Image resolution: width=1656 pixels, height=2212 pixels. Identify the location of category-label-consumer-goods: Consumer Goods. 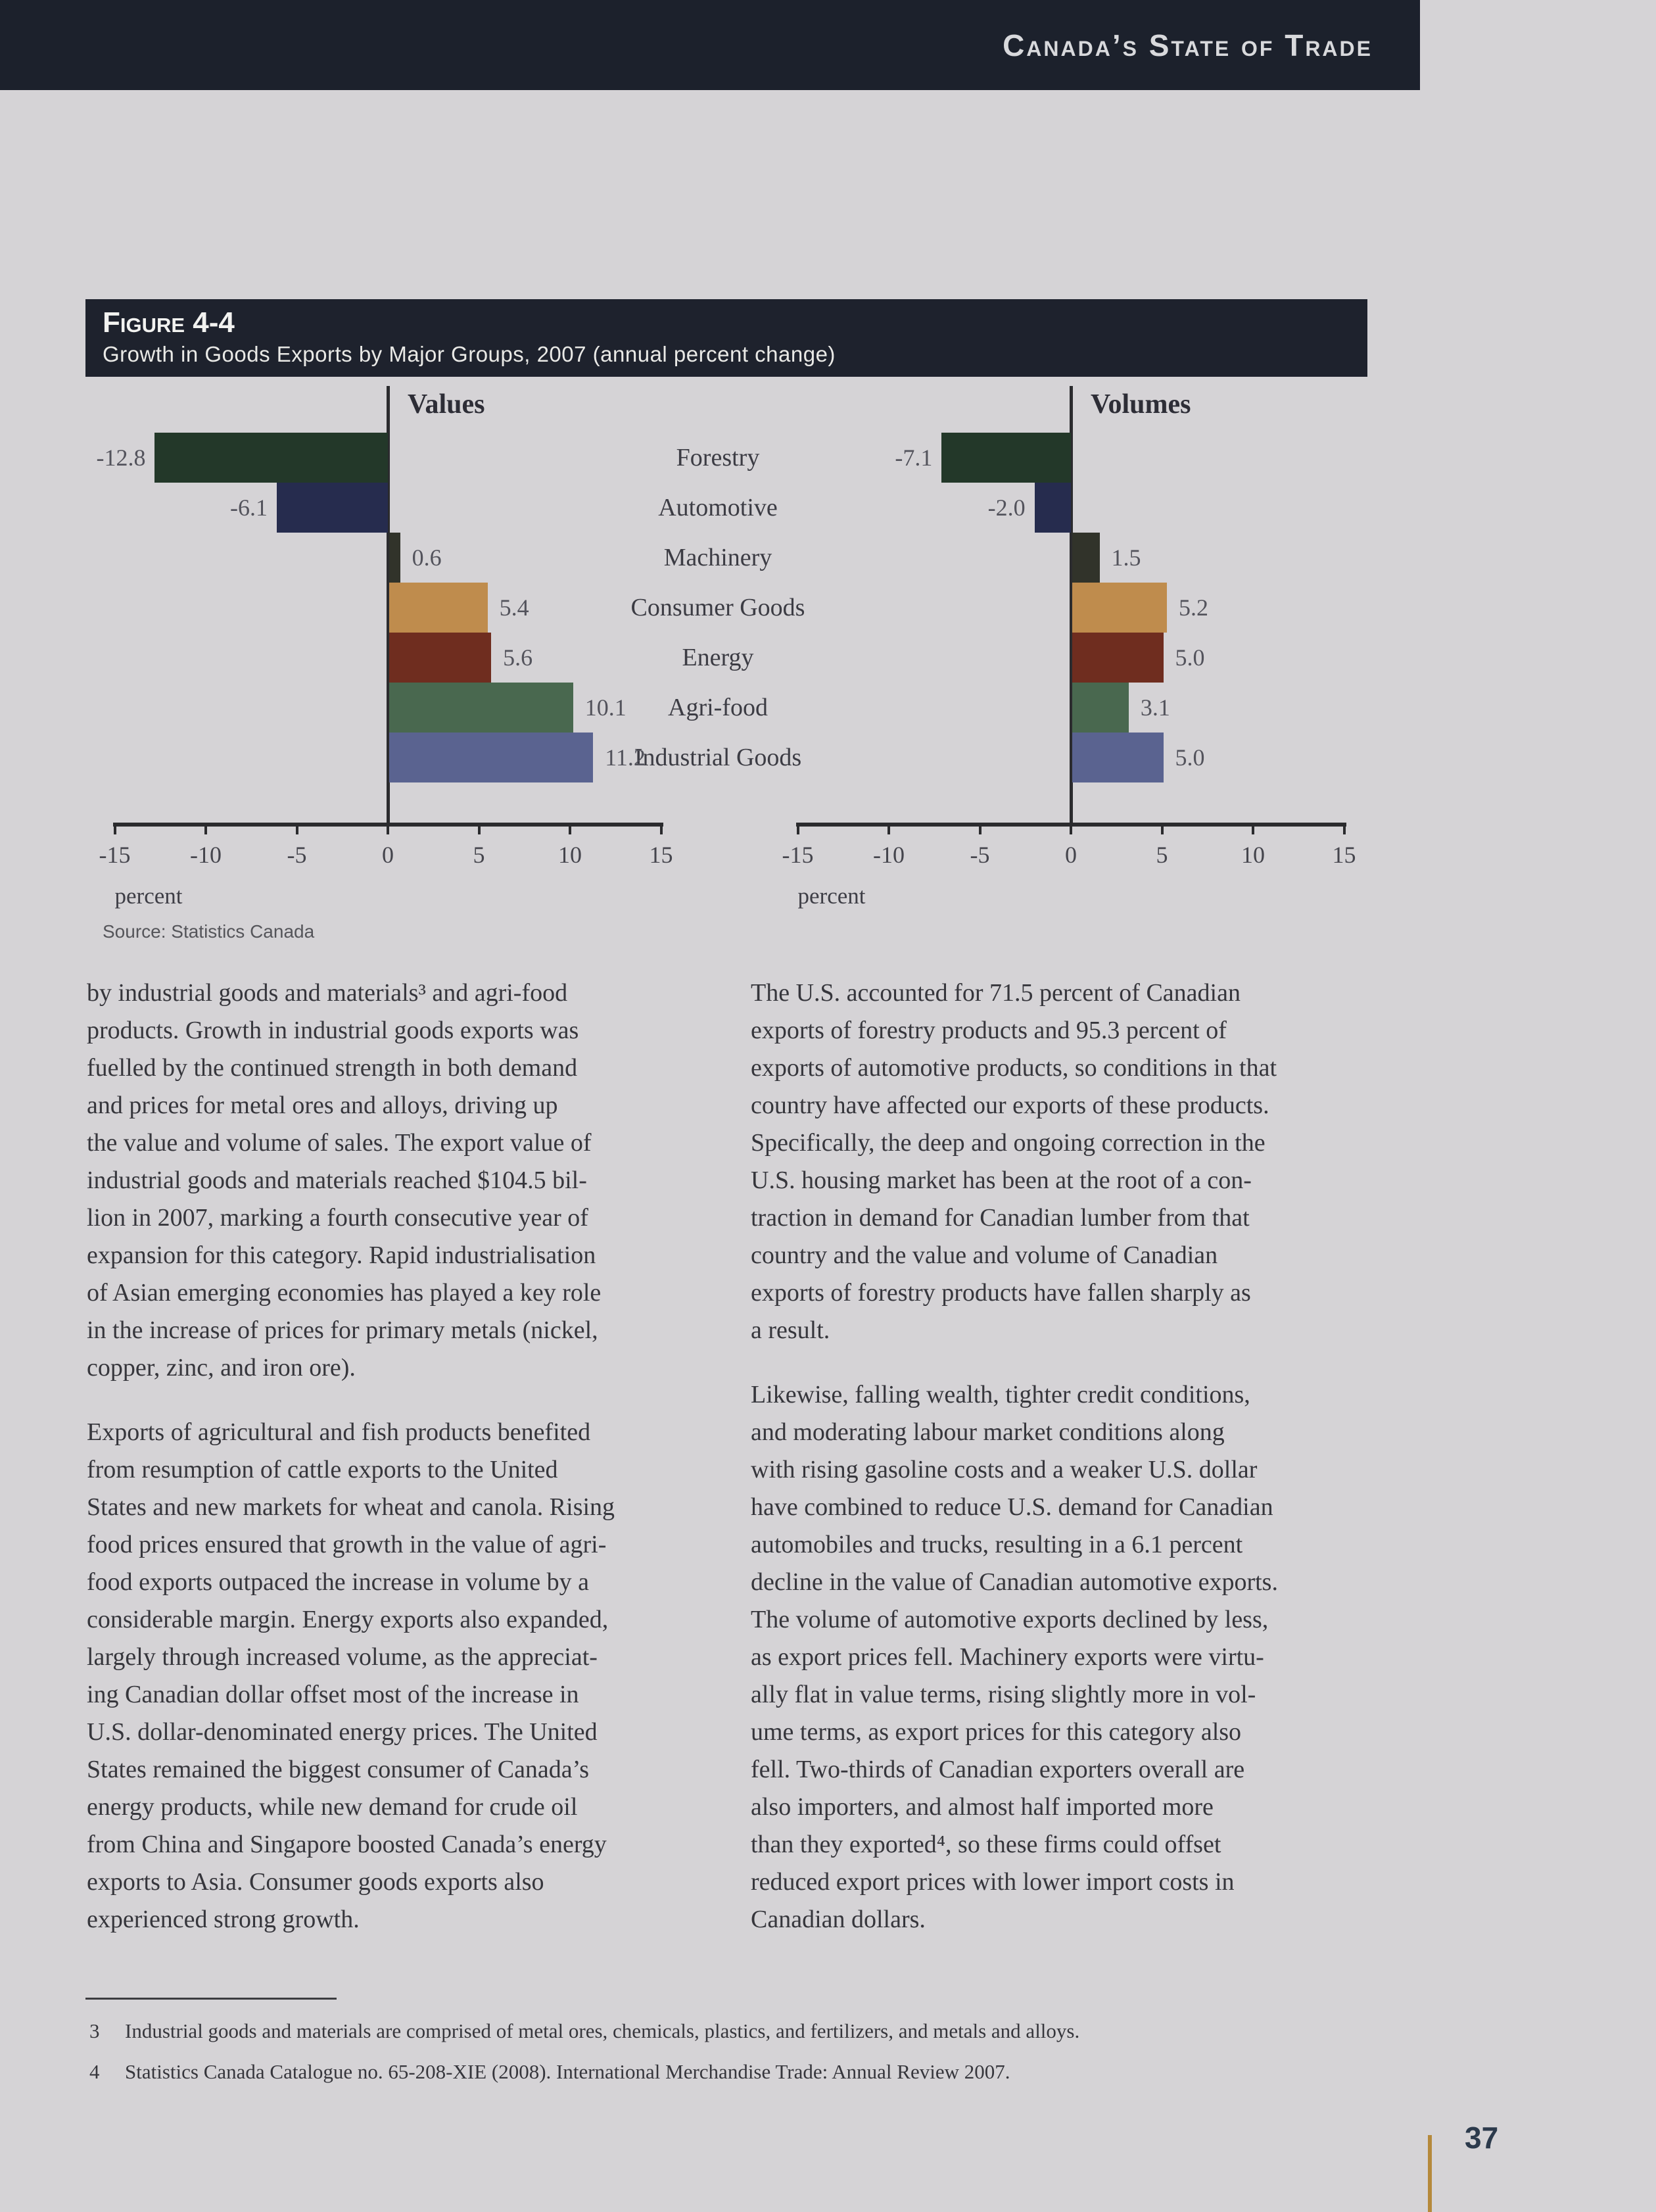
(717, 607).